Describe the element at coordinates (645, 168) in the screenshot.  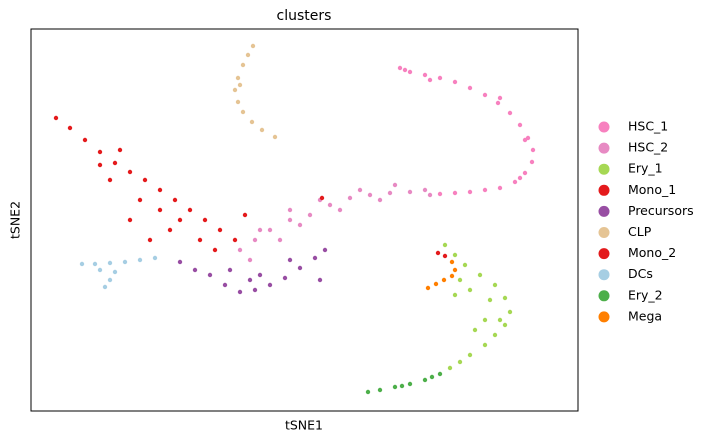
I see `legend-label: Ery_1` at that location.